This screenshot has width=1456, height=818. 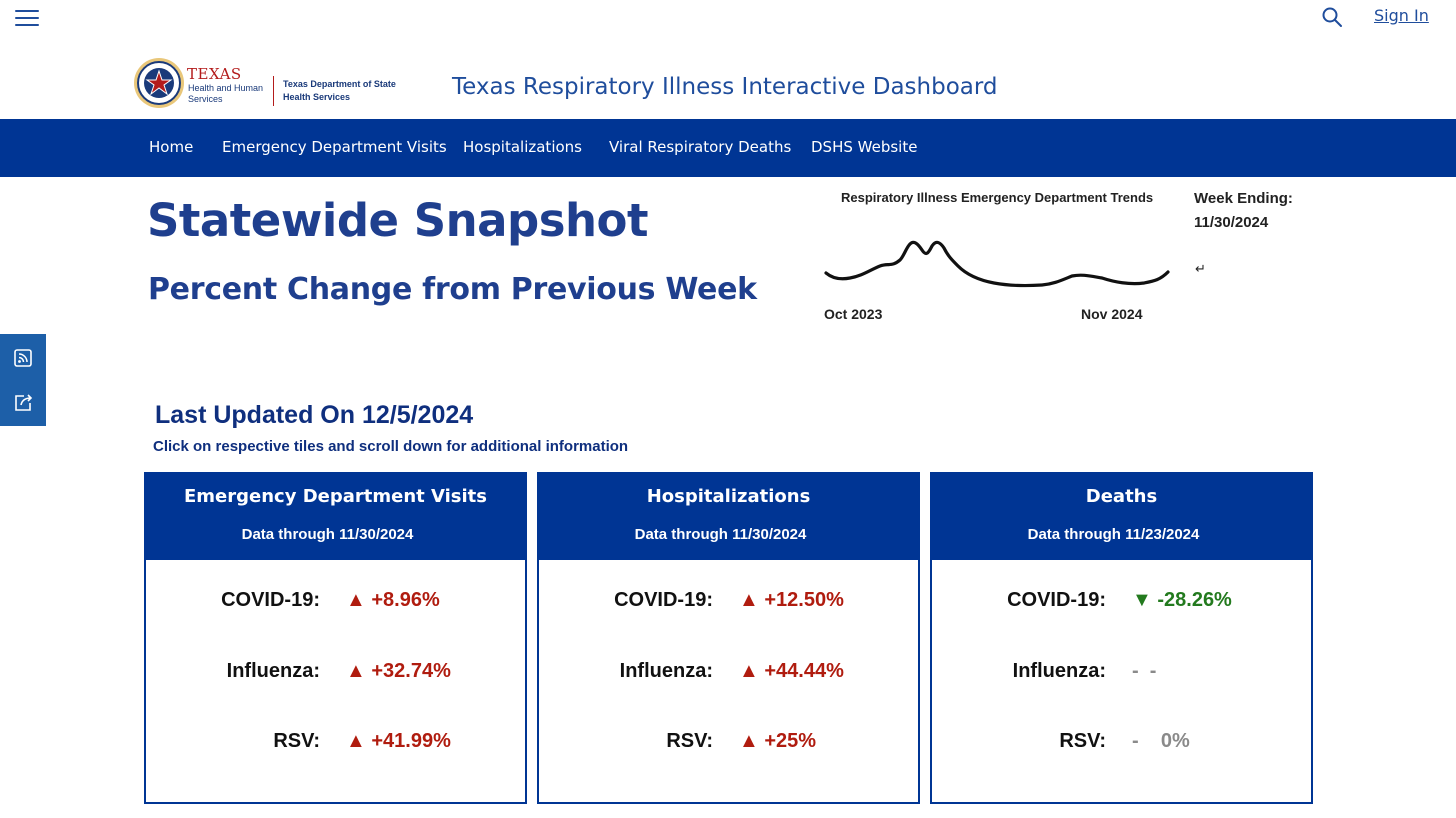 What do you see at coordinates (393, 600) in the screenshot?
I see `row-value: ▲ +8.96%` at bounding box center [393, 600].